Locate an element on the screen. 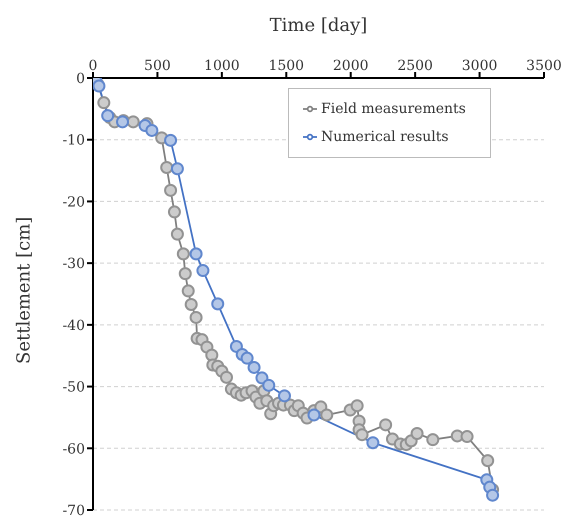 Image resolution: width=576 pixels, height=529 pixels. y-axis-title: Settlement [cm] is located at coordinates (23, 290).